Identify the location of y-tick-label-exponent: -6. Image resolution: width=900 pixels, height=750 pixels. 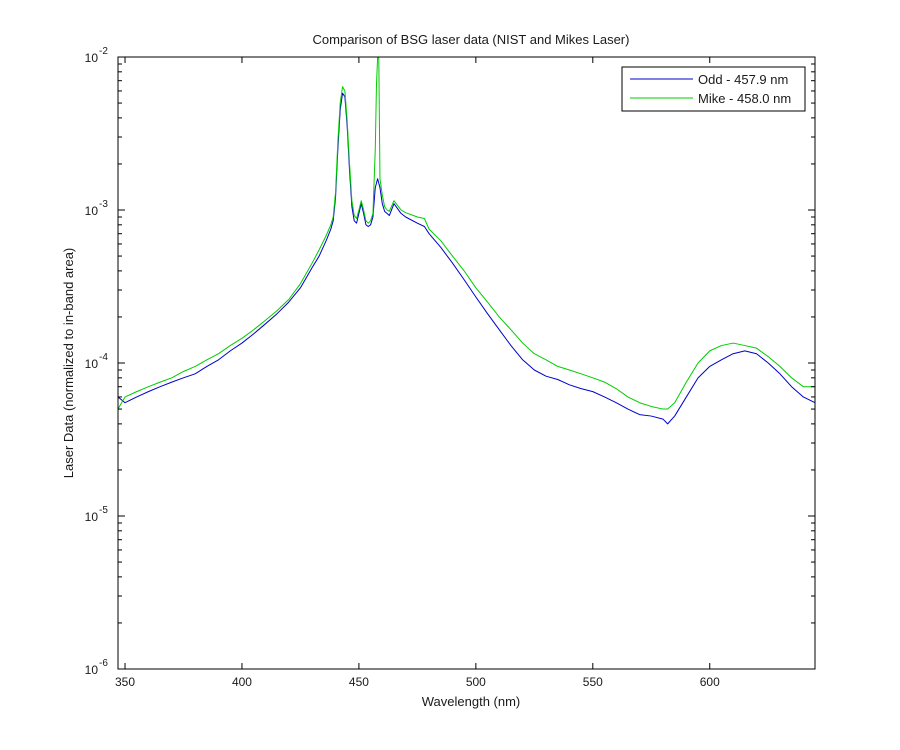
(103, 663).